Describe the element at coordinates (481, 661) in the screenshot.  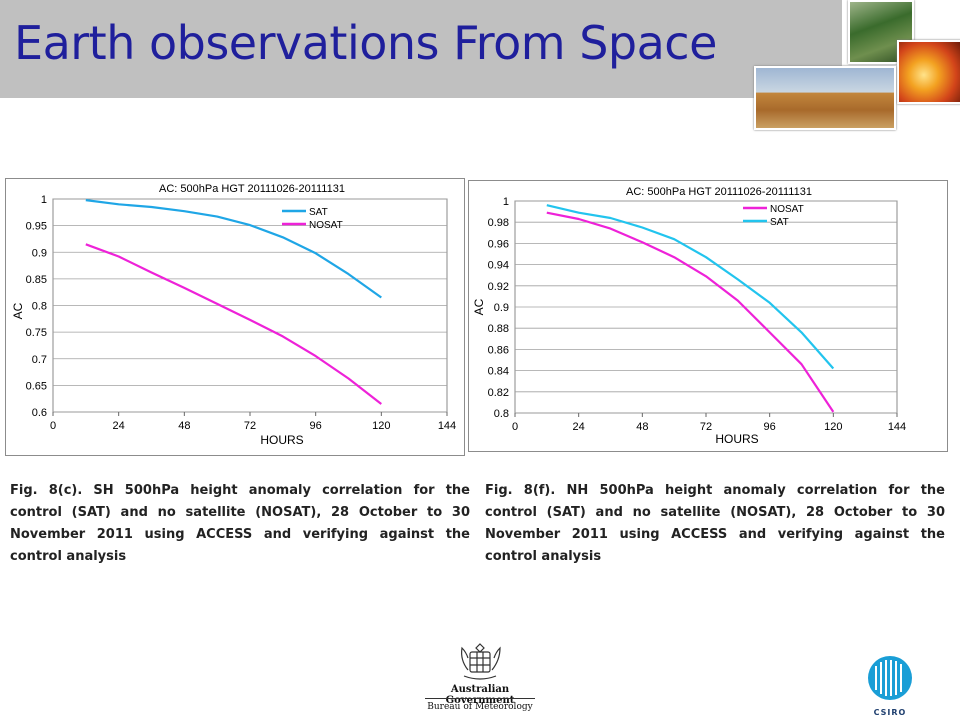
I see `coat-of-arms-icon` at that location.